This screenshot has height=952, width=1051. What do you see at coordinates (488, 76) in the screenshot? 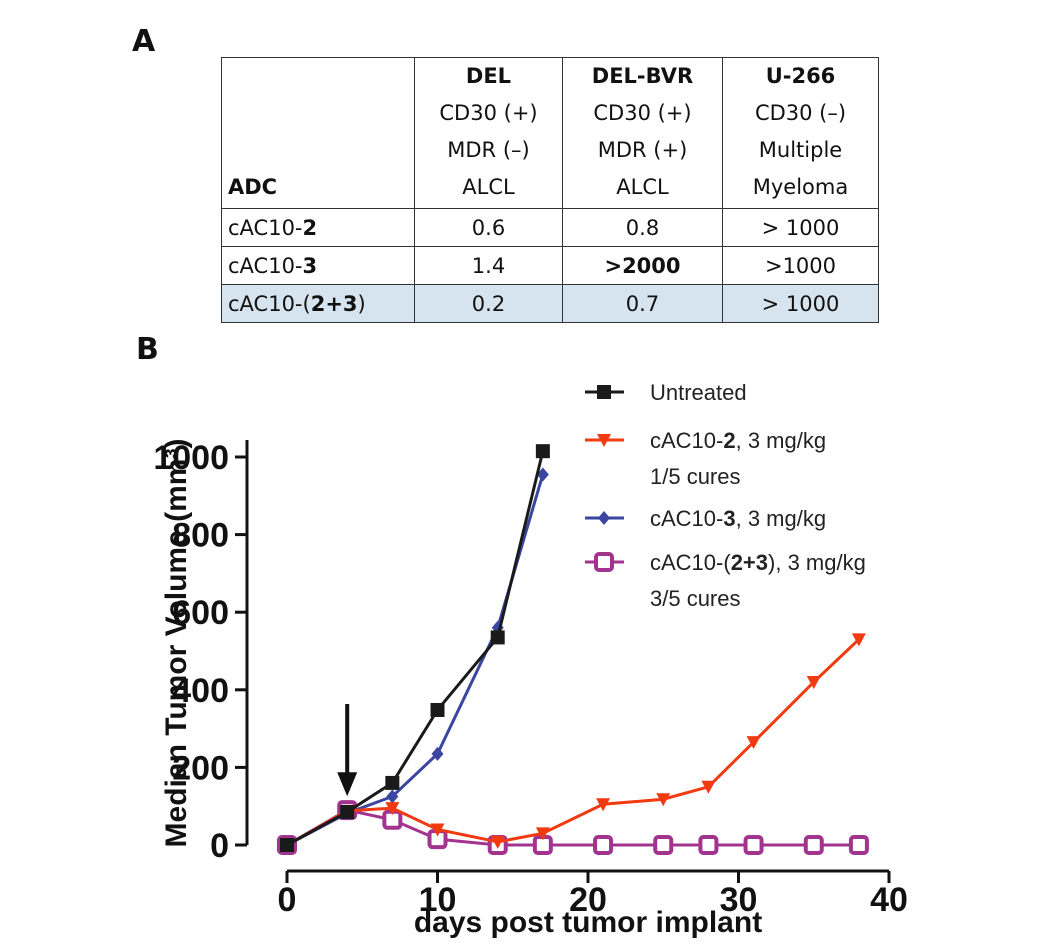
I see `column-name: DEL` at bounding box center [488, 76].